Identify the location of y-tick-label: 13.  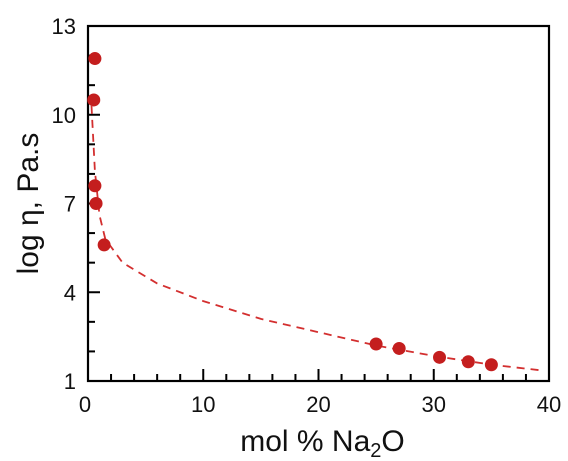
(64, 26).